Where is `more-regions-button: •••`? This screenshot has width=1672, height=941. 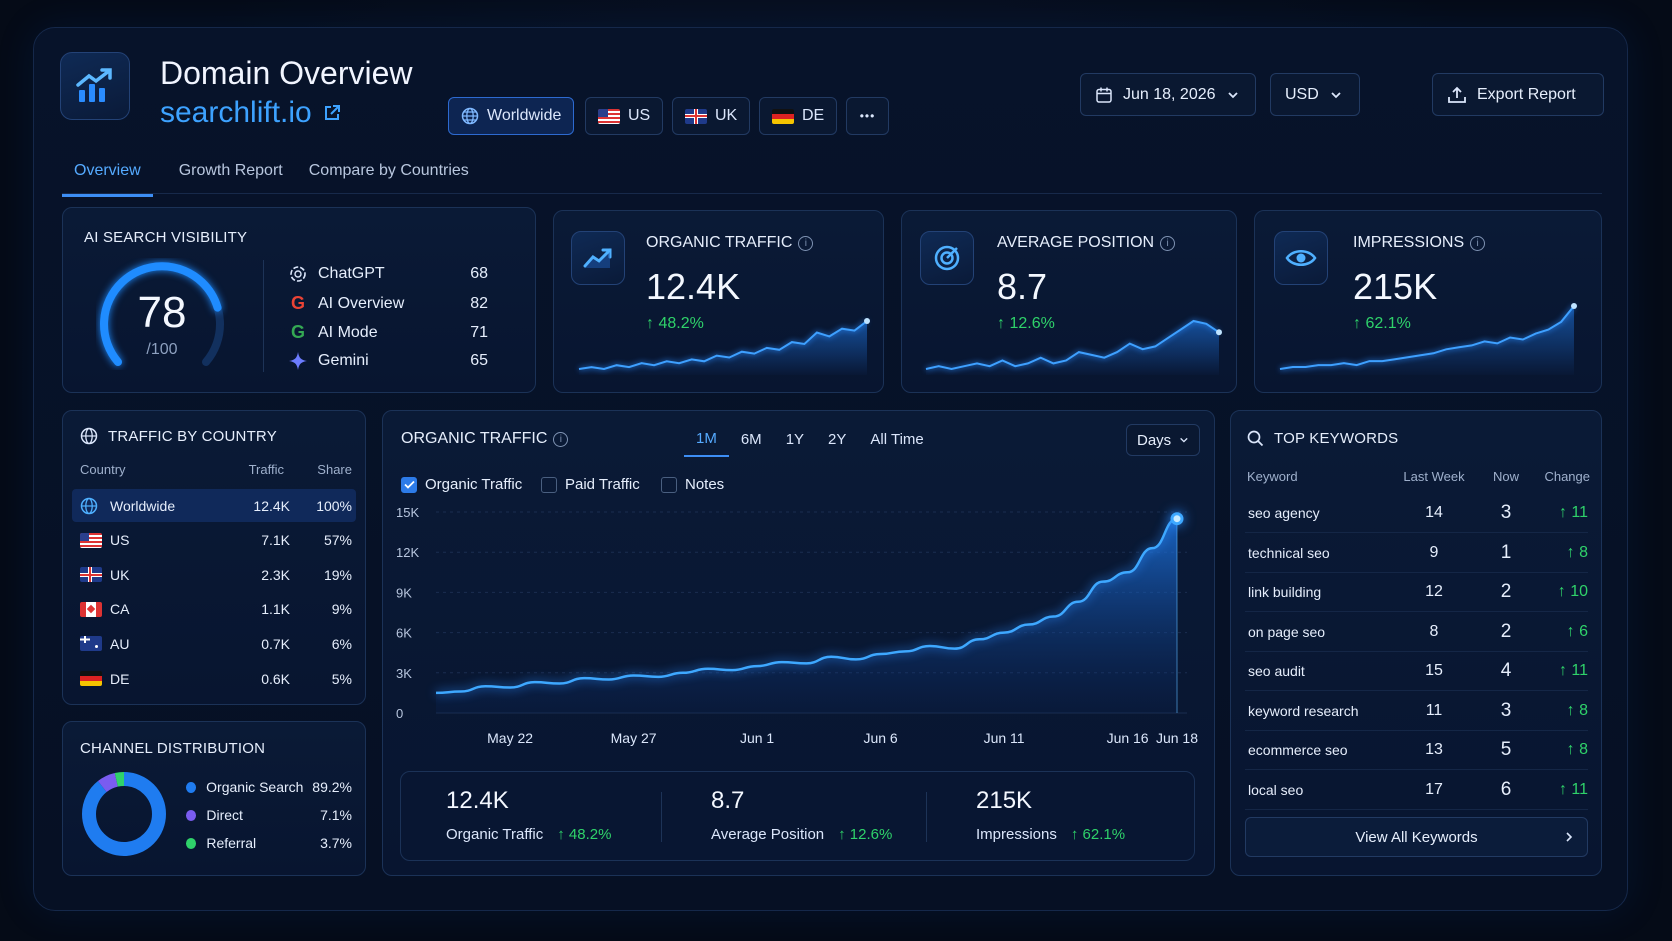
more-regions-button: ••• is located at coordinates (867, 116).